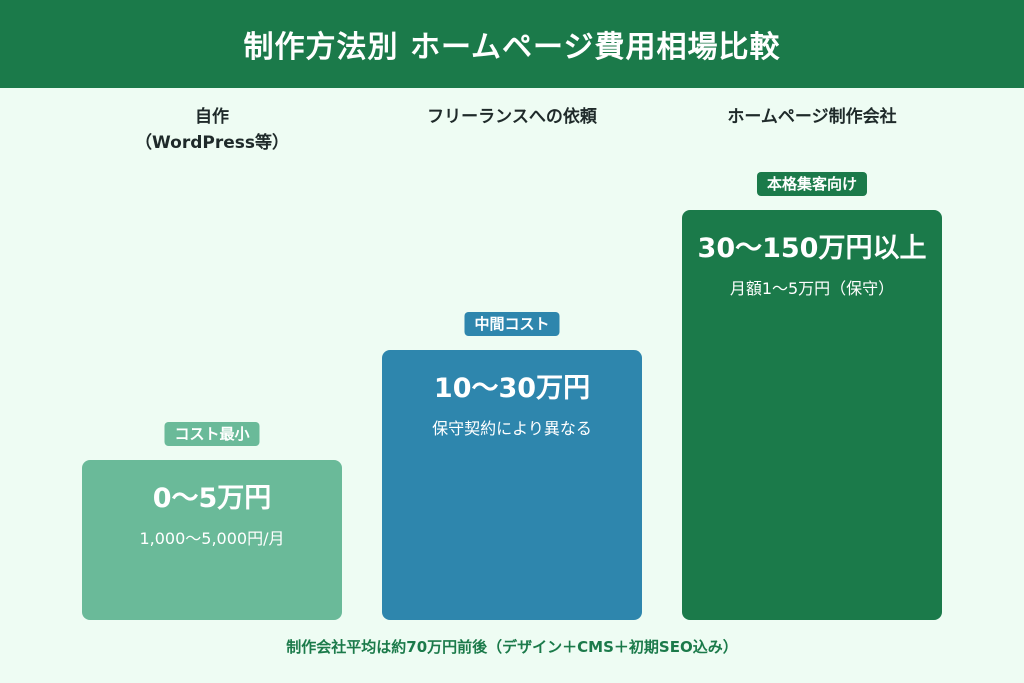 This screenshot has width=1024, height=683. Describe the element at coordinates (512, 428) in the screenshot. I see `bar-sub-label: 保守契約により異なる` at that location.